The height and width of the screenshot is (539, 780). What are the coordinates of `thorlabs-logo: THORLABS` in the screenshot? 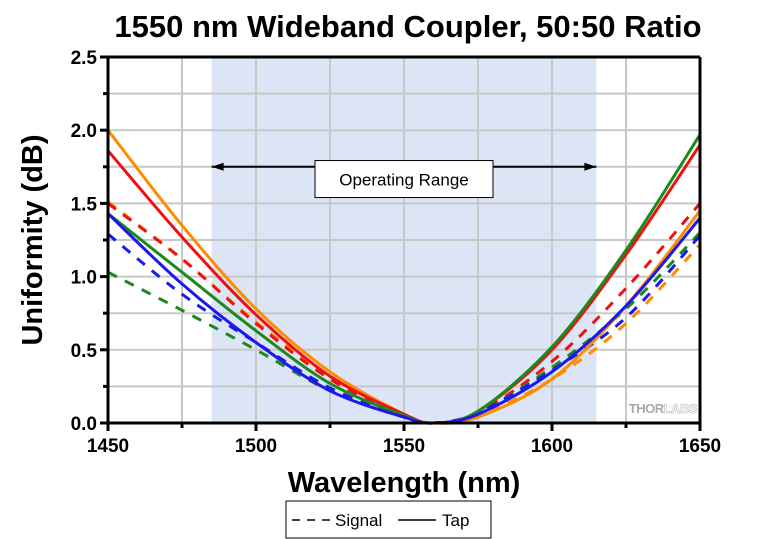 It's located at (664, 409).